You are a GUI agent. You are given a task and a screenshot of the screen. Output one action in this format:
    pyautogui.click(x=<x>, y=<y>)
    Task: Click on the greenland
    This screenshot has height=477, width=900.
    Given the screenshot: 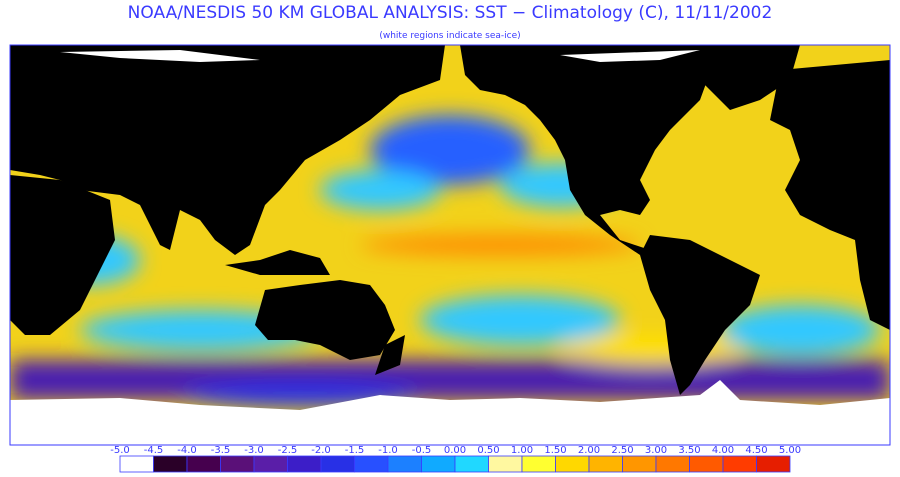 What is the action you would take?
    pyautogui.click(x=750, y=77)
    